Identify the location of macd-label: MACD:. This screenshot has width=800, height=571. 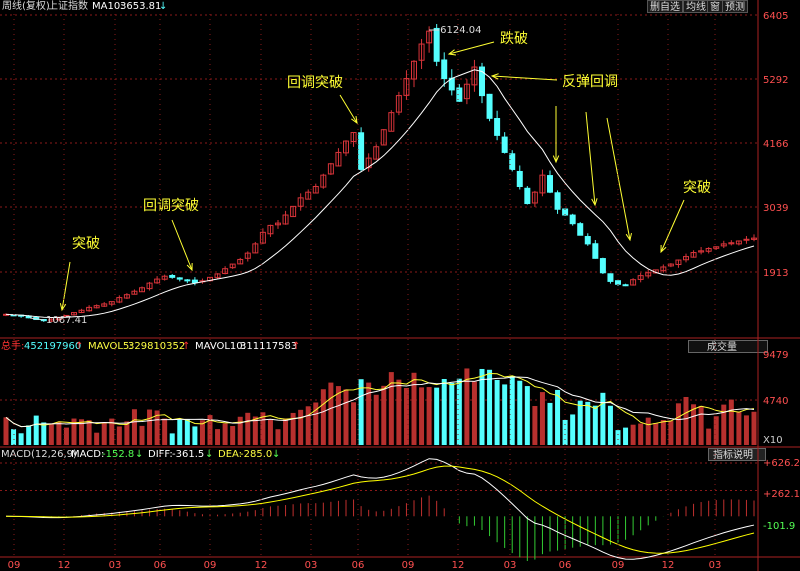
(88, 454).